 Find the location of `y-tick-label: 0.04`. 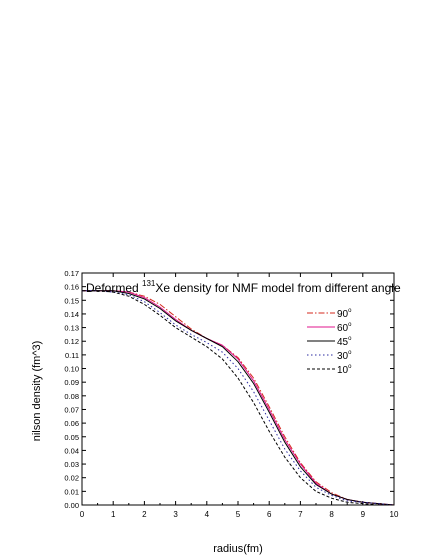

y-tick-label: 0.04 is located at coordinates (71, 450).